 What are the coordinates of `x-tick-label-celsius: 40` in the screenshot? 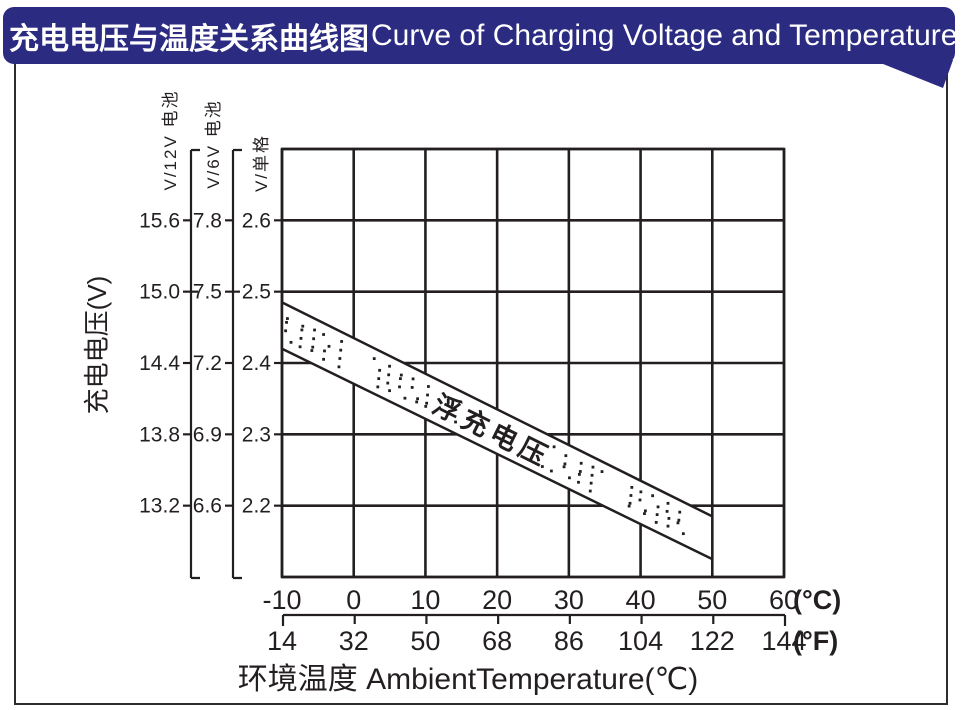 It's located at (641, 600).